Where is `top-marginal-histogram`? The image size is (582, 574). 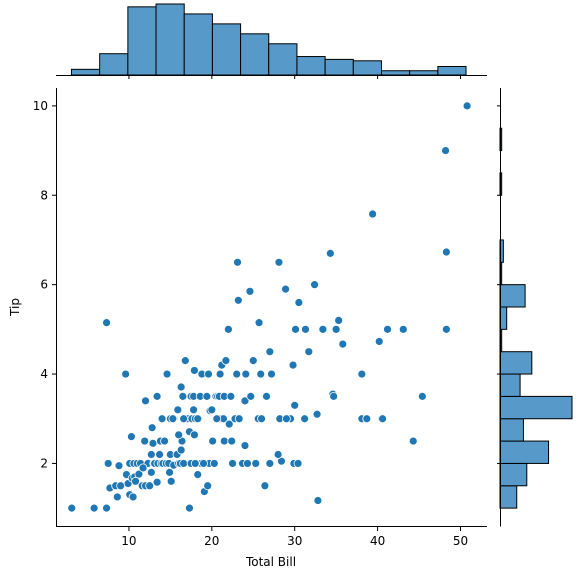 top-marginal-histogram is located at coordinates (268, 39).